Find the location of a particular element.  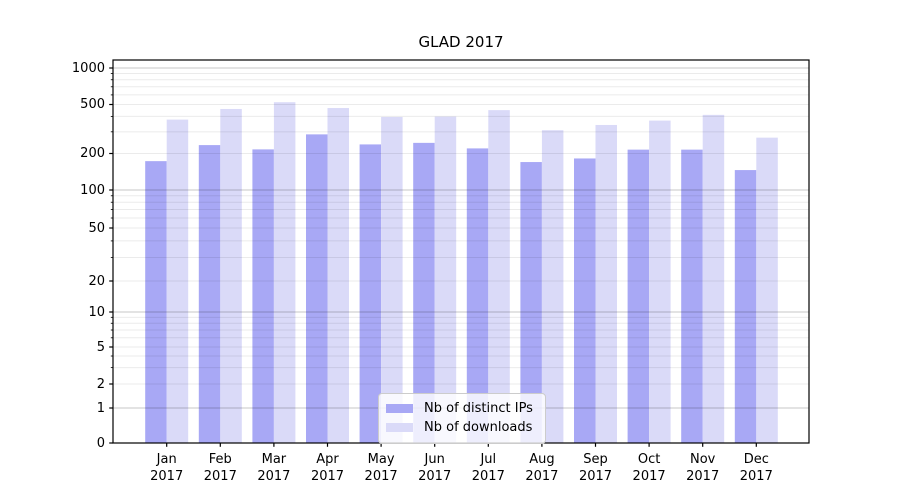

x-tick-label: Apr 2017 is located at coordinates (327, 468).